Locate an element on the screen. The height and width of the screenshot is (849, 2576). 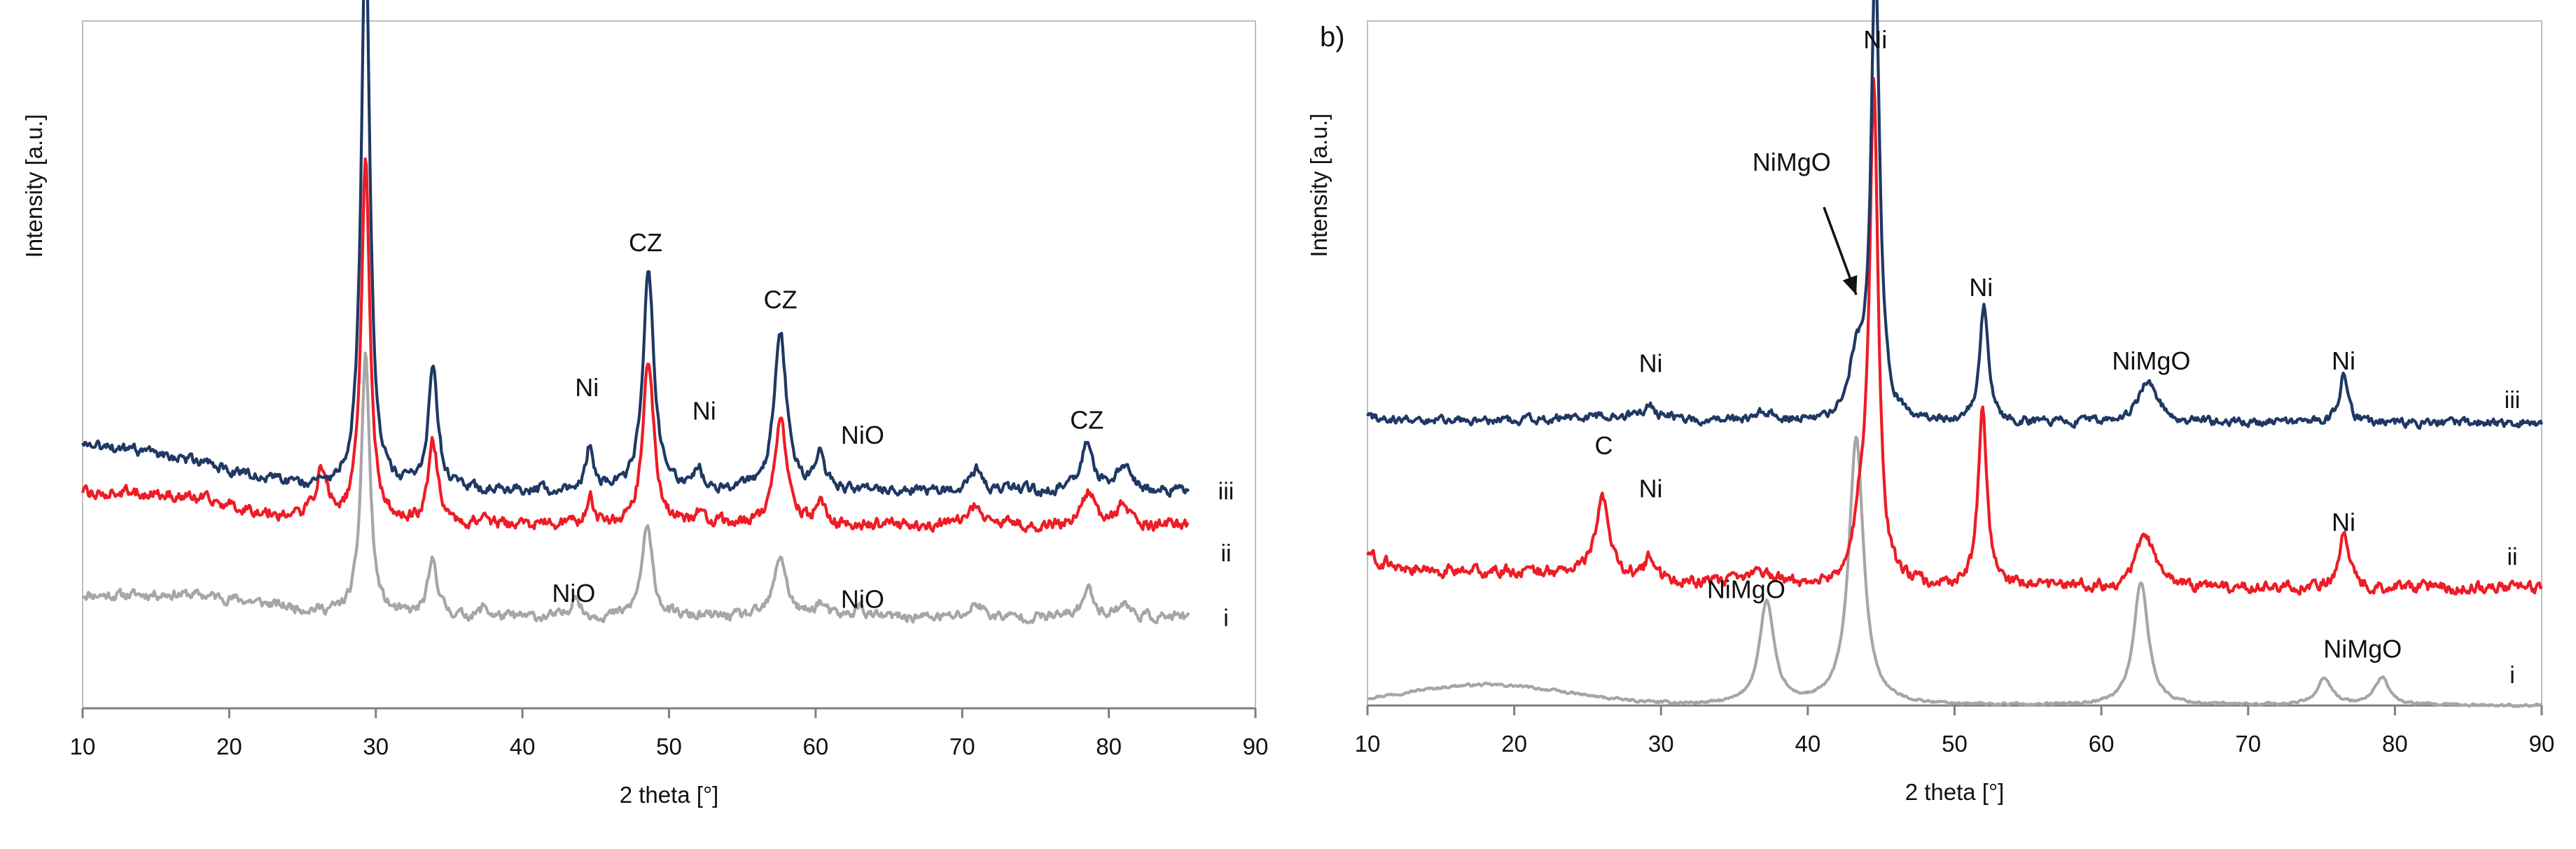
annotation-arrow-head is located at coordinates (1850, 285).